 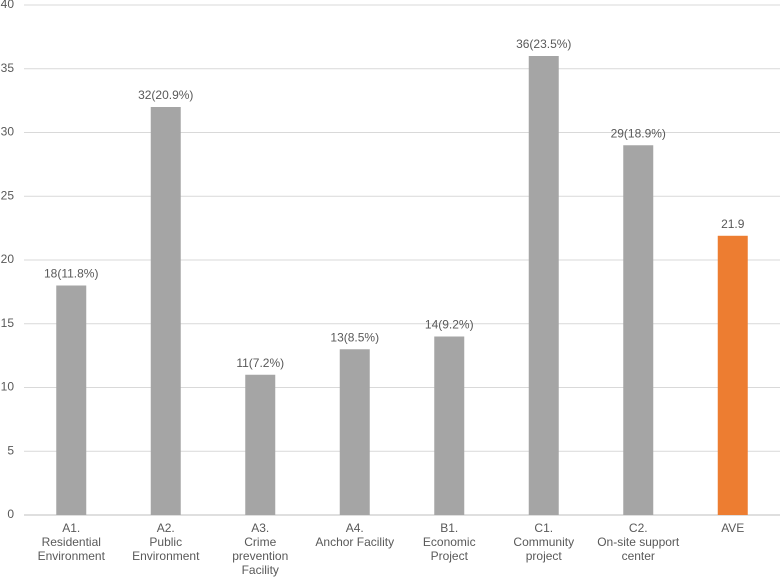 I want to click on value-label: 18(11.8%), so click(x=71, y=274).